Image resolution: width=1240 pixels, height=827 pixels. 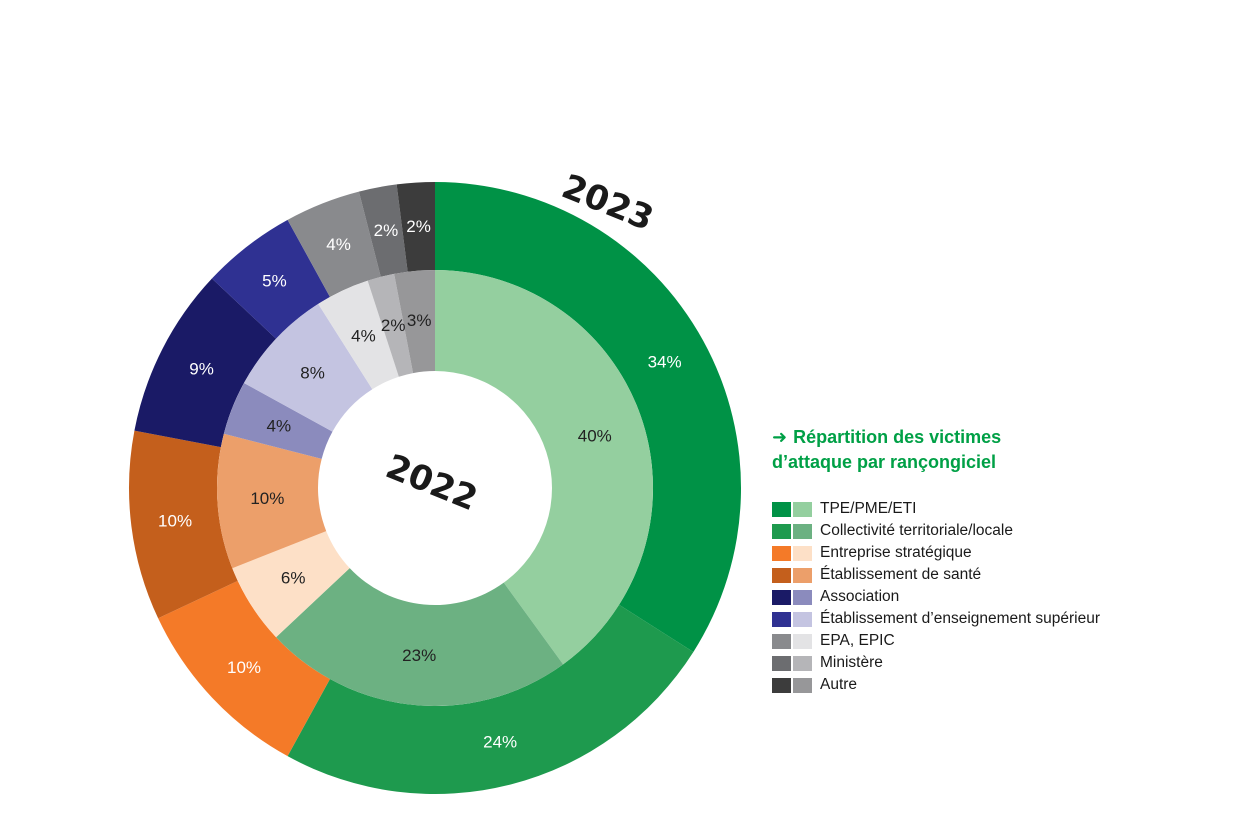 What do you see at coordinates (201, 369) in the screenshot?
I see `slice-label-2023-5: 9%` at bounding box center [201, 369].